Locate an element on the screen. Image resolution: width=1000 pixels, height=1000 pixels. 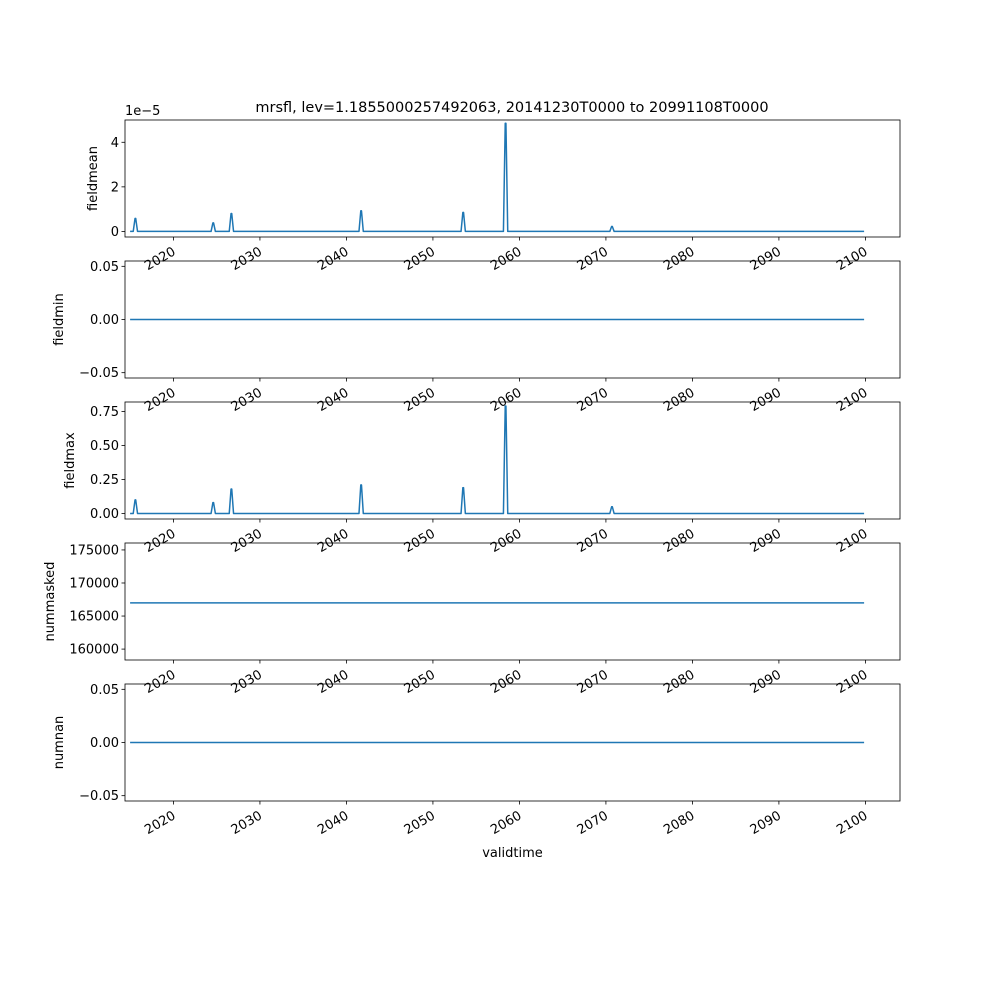
axes-frame-fieldmax is located at coordinates (512, 460).